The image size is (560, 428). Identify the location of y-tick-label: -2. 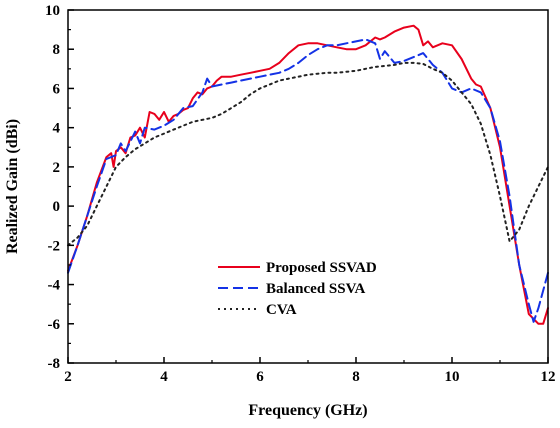
(54, 246).